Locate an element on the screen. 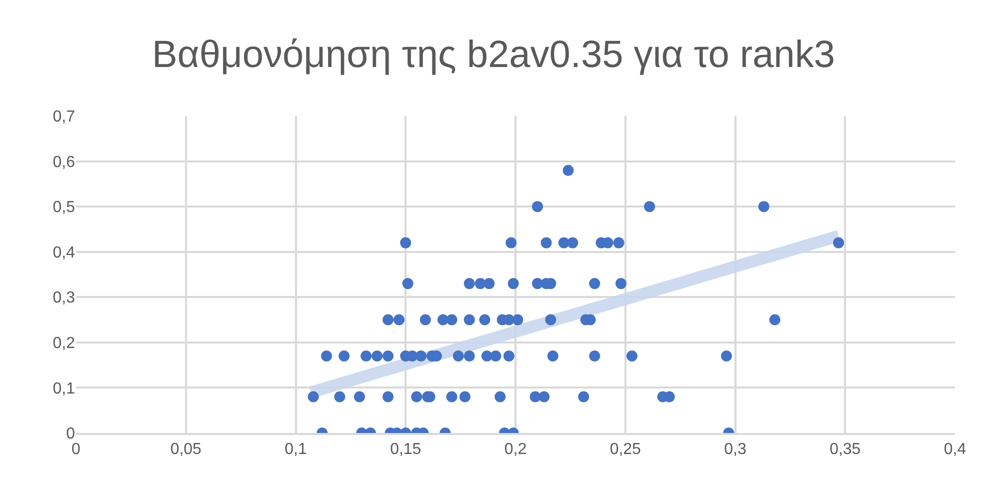 The width and height of the screenshot is (987, 490). y-tick-label: 0,6 is located at coordinates (64, 162).